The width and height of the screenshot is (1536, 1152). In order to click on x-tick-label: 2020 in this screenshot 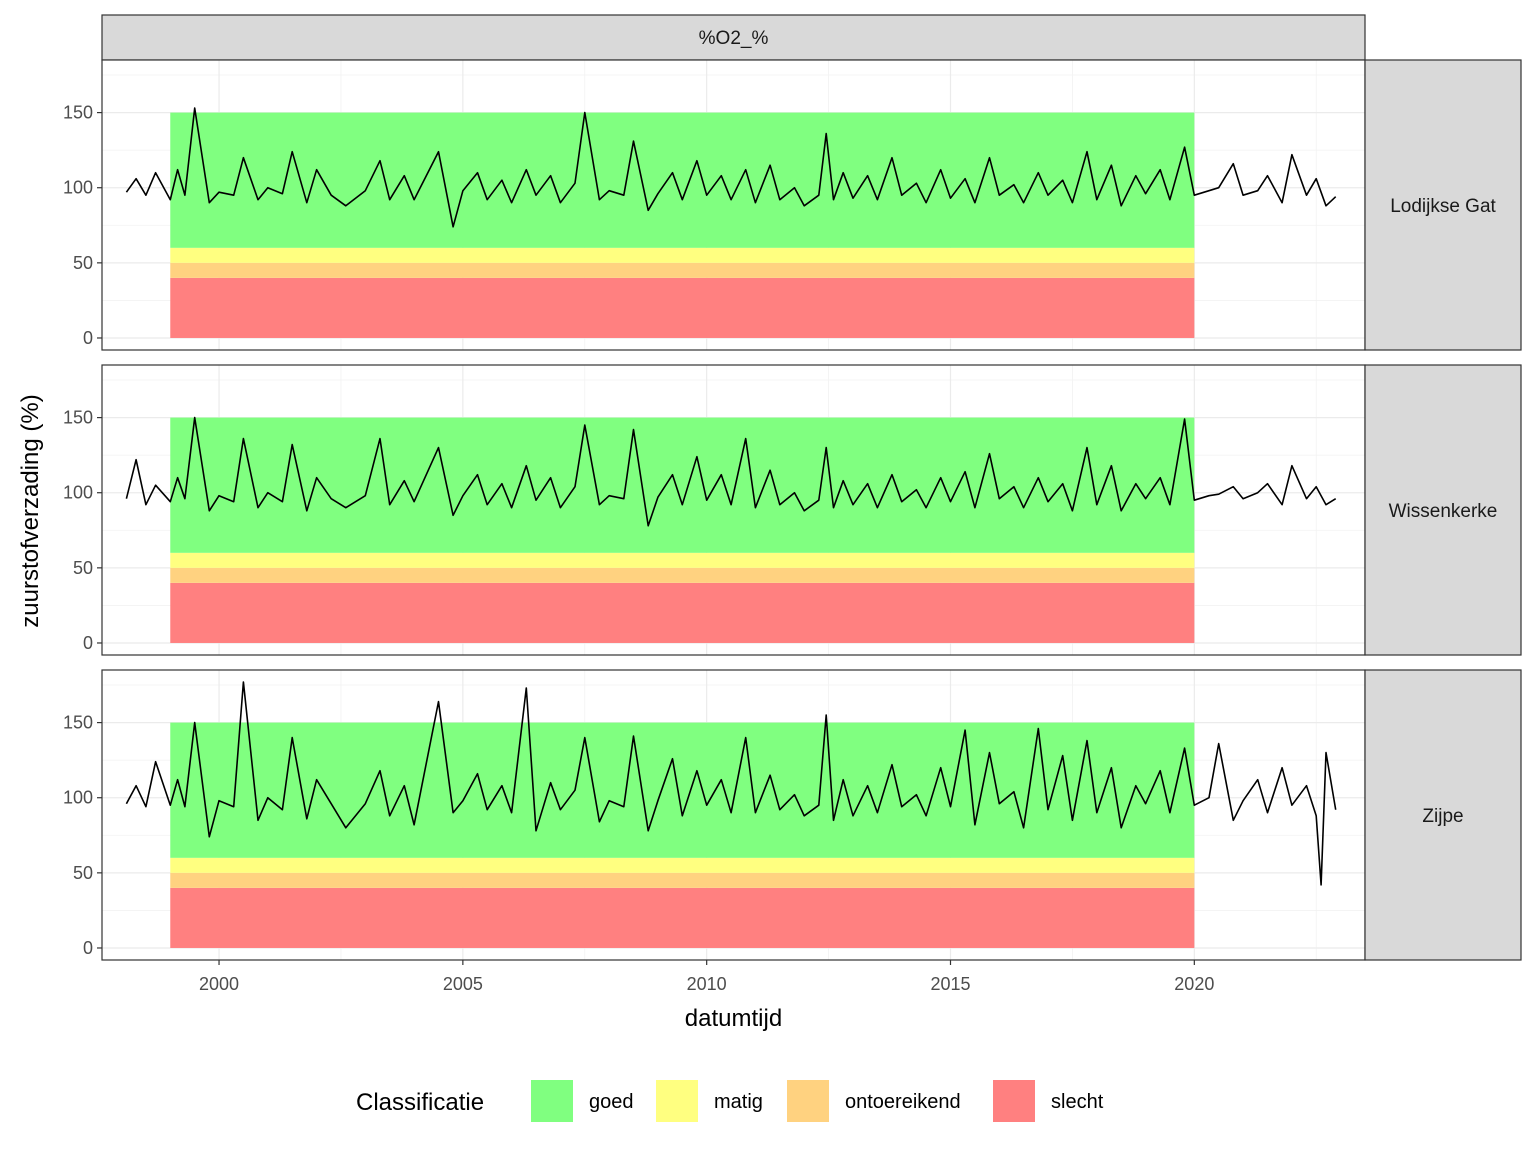, I will do `click(1194, 984)`.